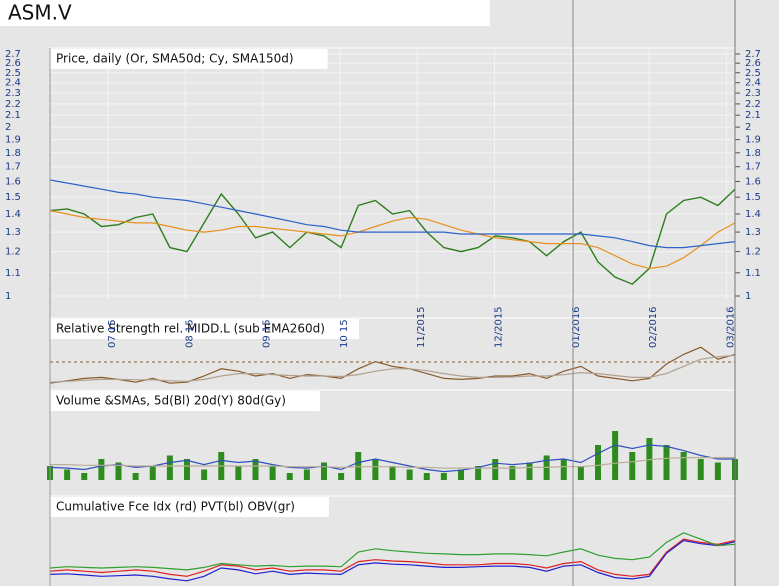 This screenshot has width=779, height=586. I want to click on y-tick-label-right: 1, so click(748, 296).